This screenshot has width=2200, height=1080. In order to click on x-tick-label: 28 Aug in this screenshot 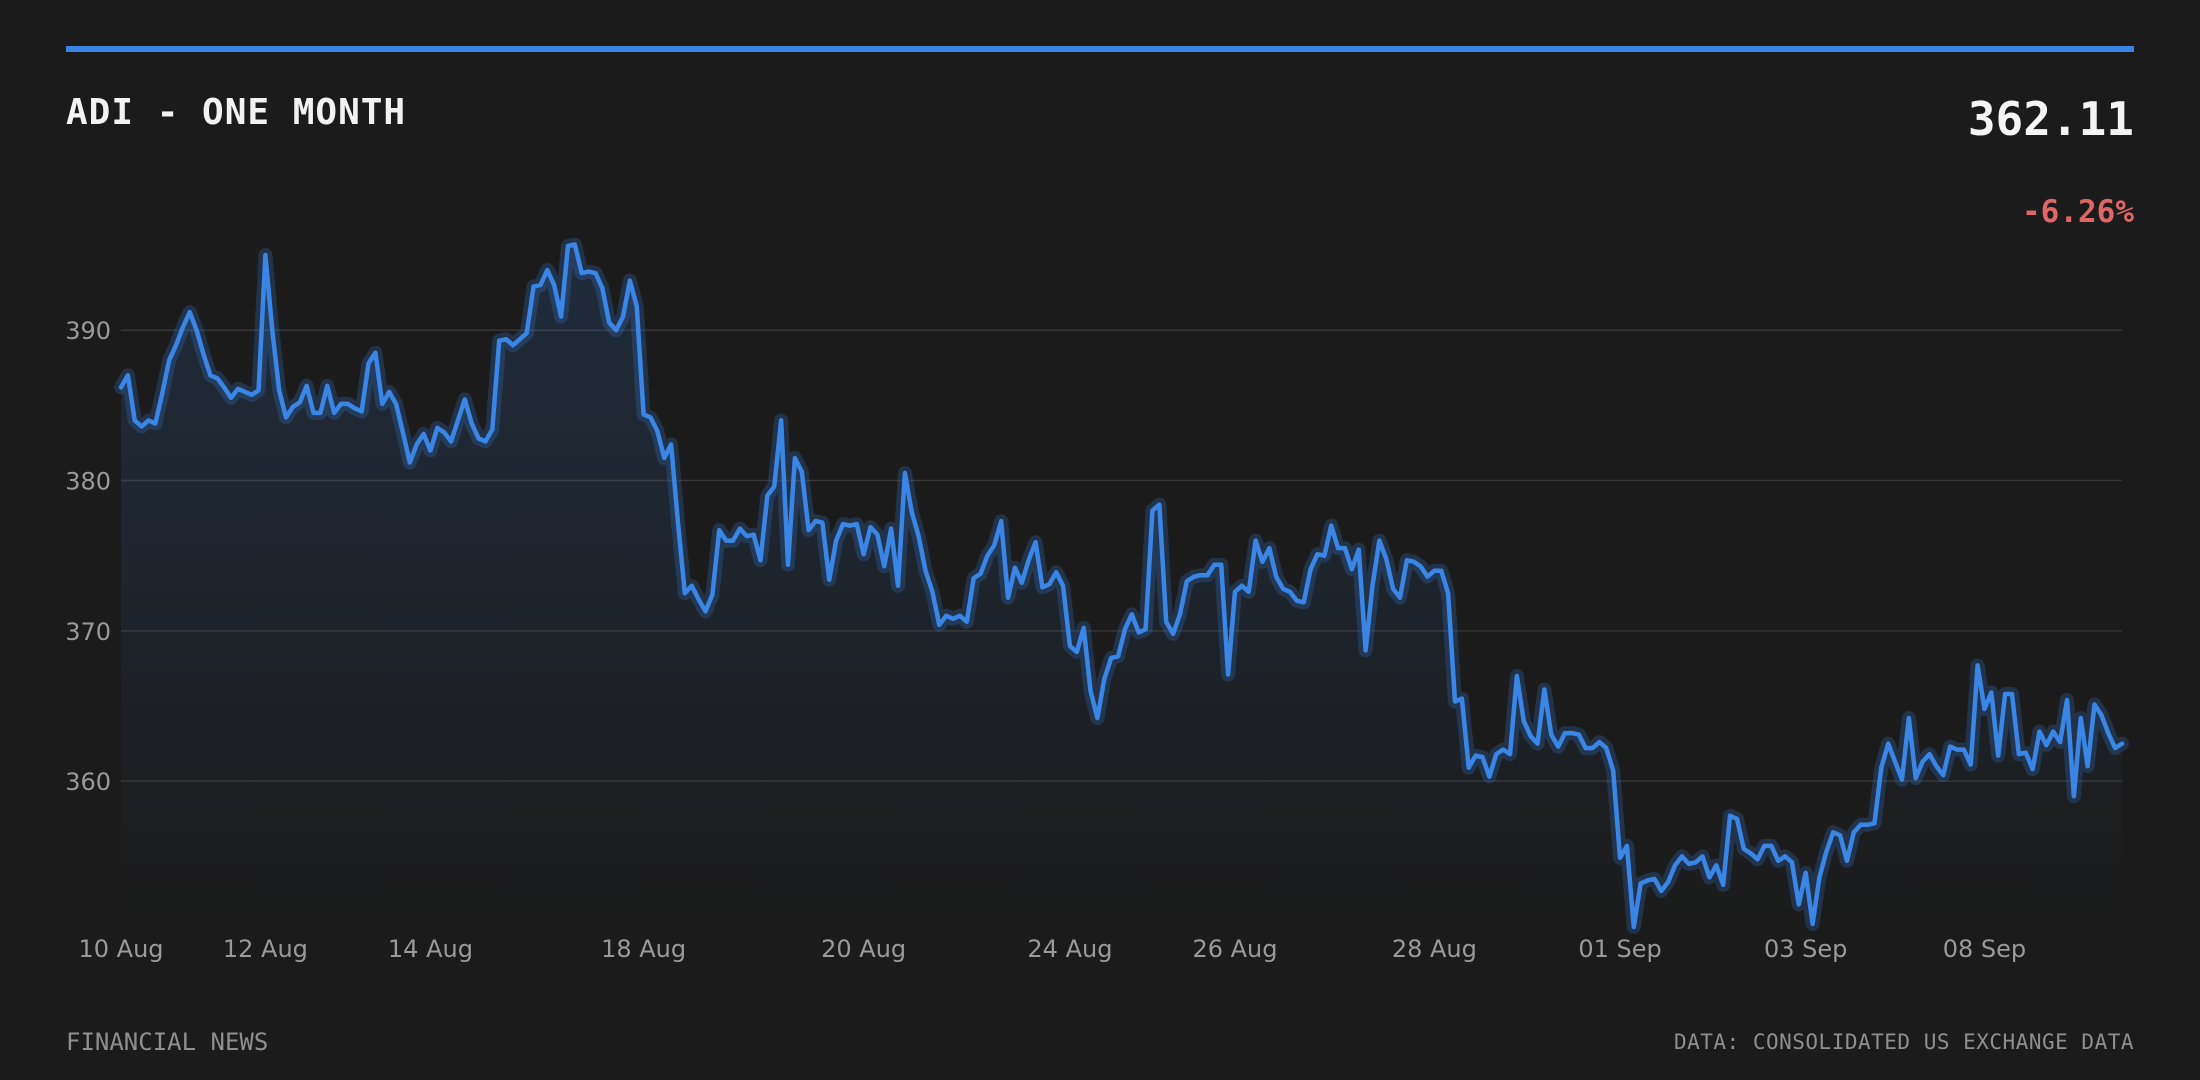, I will do `click(1434, 949)`.